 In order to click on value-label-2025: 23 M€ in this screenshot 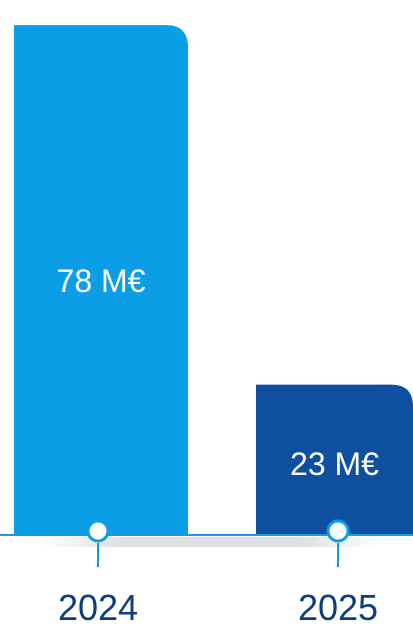, I will do `click(334, 464)`.